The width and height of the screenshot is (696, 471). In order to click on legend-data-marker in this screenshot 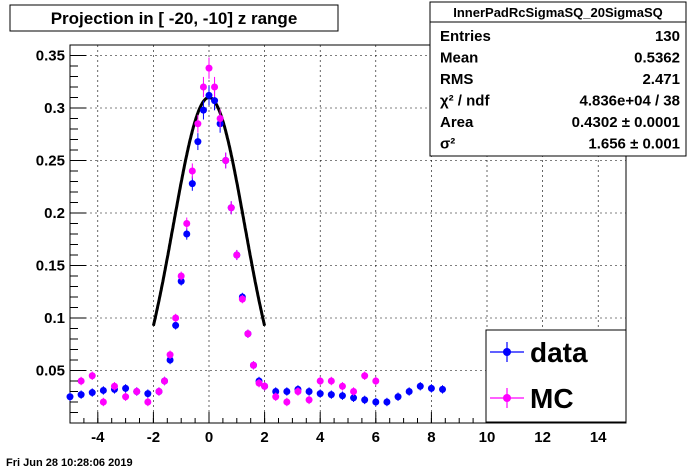, I will do `click(507, 352)`.